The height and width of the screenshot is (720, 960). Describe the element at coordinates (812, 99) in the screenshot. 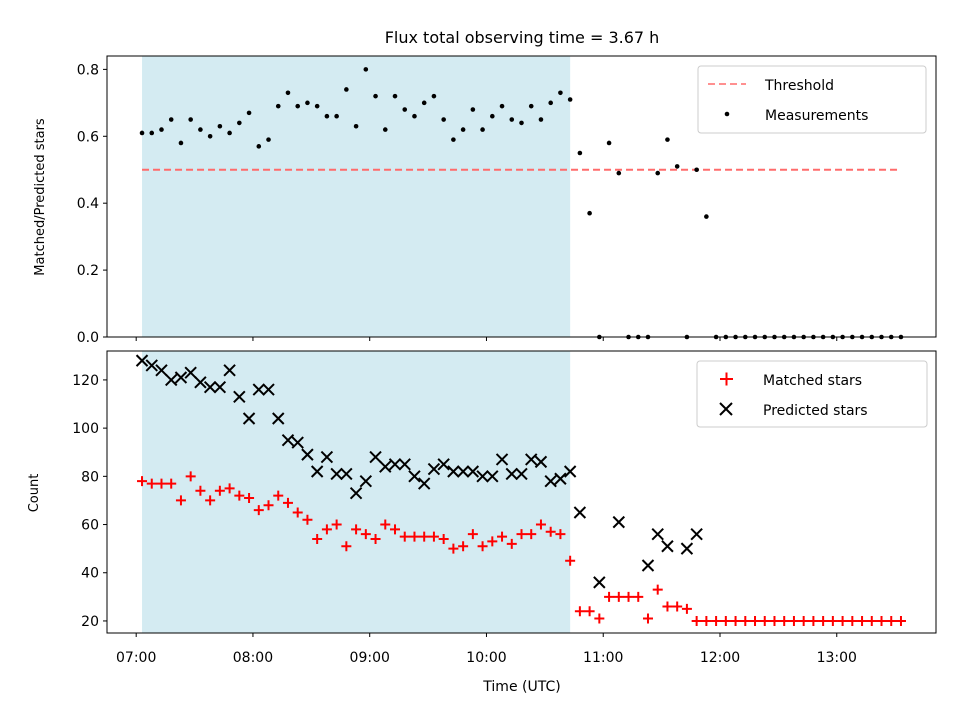

I see `top-legend: Threshold Measurements` at that location.